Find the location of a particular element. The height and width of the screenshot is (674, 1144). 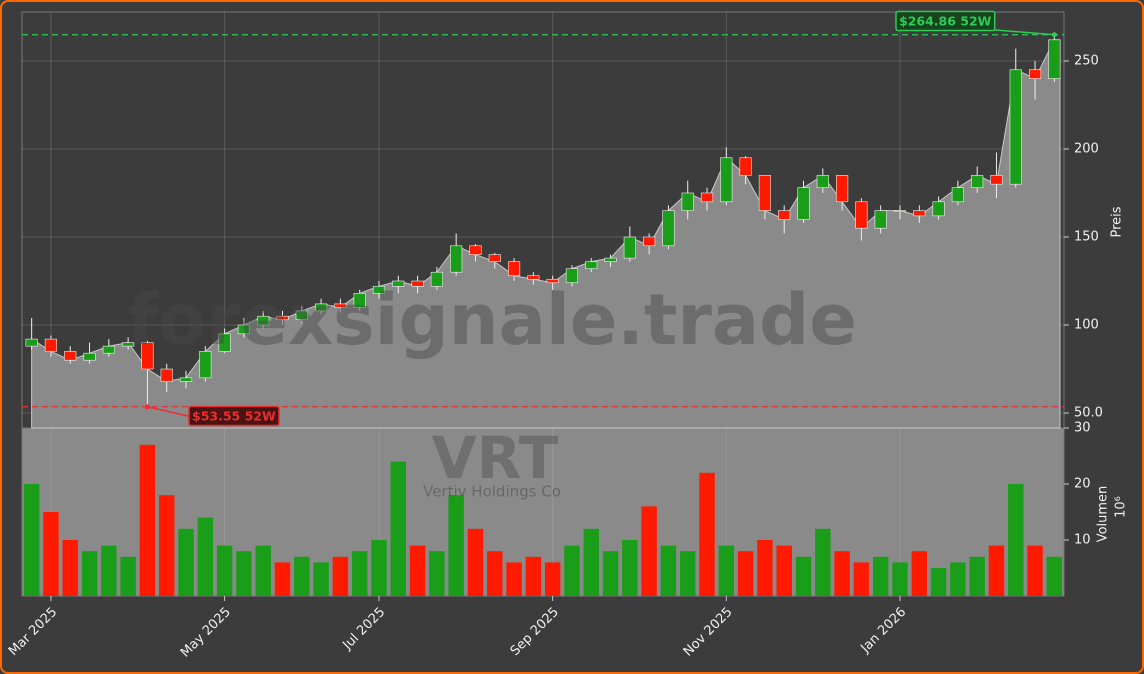

x-tick-label: Sep 2025 is located at coordinates (535, 632).